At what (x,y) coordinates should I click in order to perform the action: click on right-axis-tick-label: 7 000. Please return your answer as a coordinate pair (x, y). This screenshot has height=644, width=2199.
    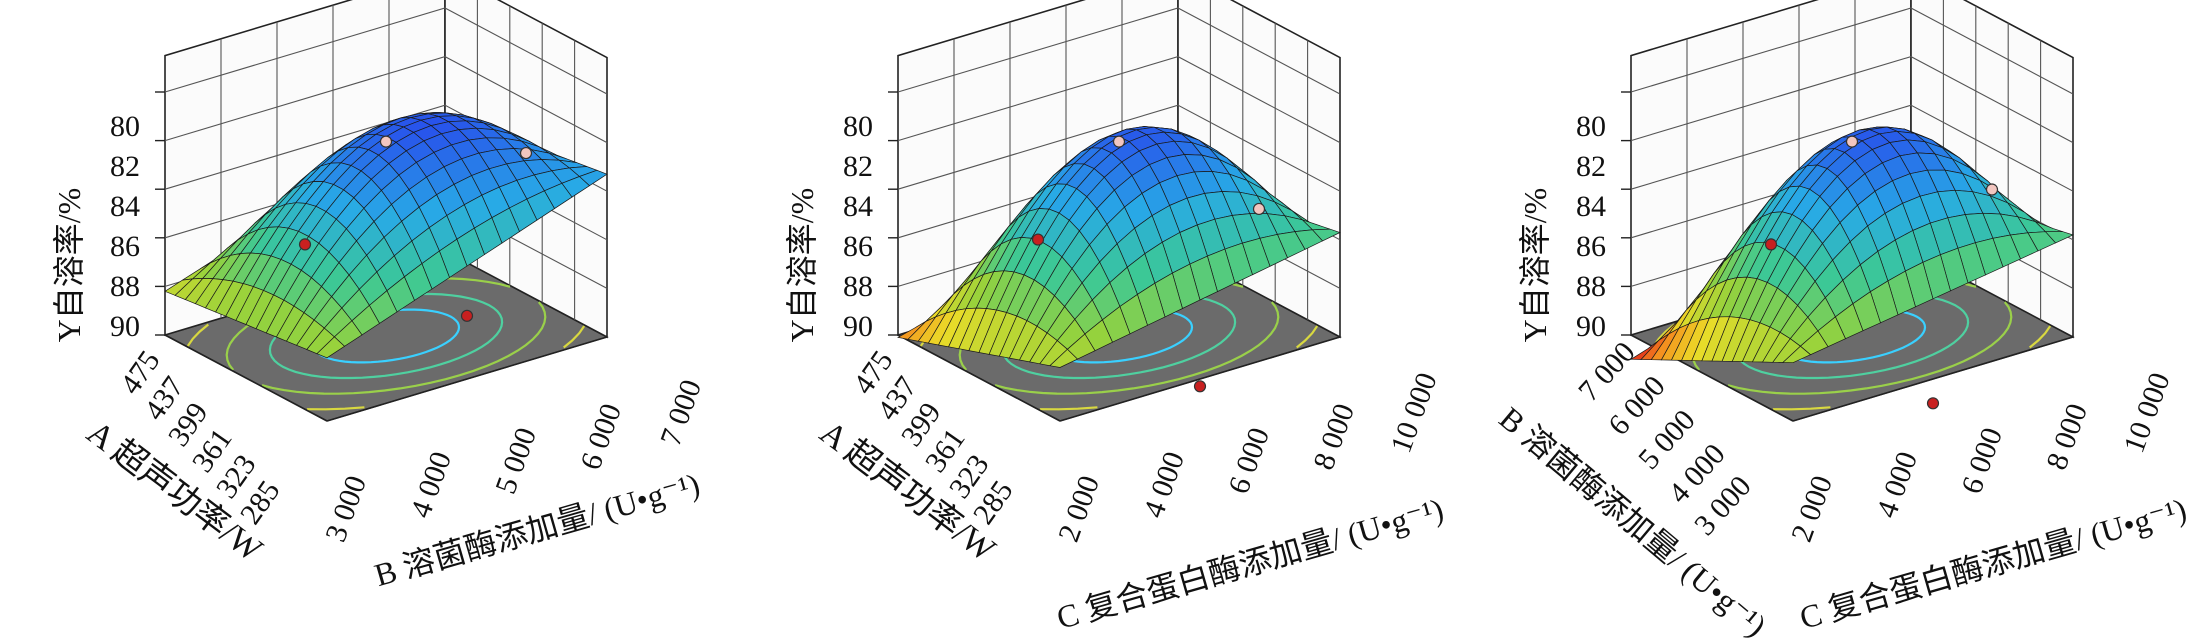
    Looking at the image, I should click on (681, 412).